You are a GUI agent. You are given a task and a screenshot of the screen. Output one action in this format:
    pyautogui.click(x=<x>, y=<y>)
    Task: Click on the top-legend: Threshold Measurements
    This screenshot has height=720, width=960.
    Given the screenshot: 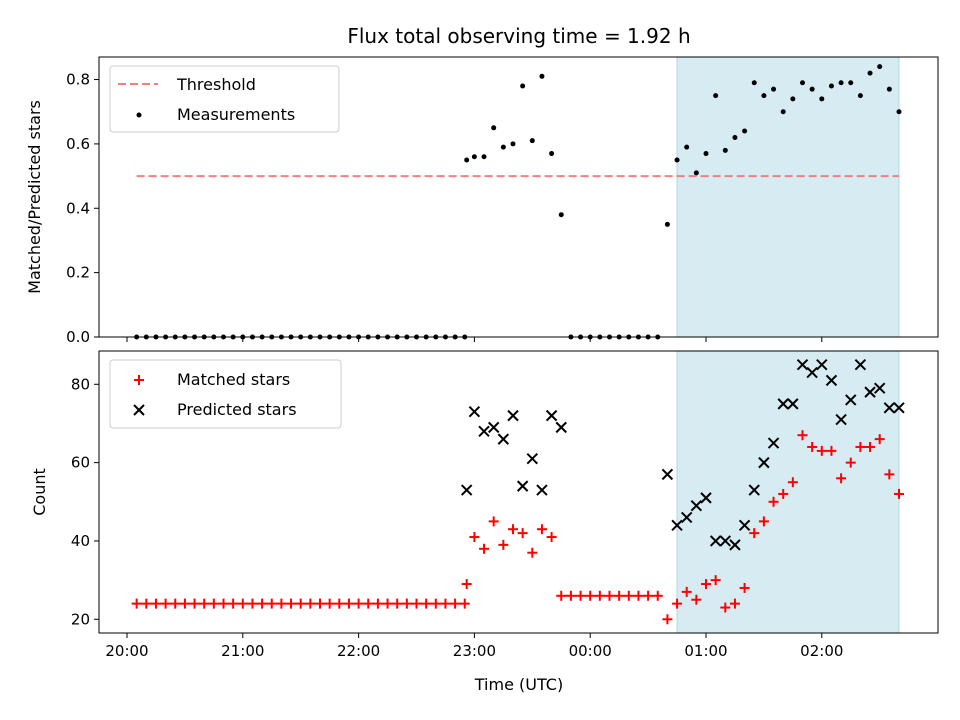 What is the action you would take?
    pyautogui.click(x=224, y=99)
    